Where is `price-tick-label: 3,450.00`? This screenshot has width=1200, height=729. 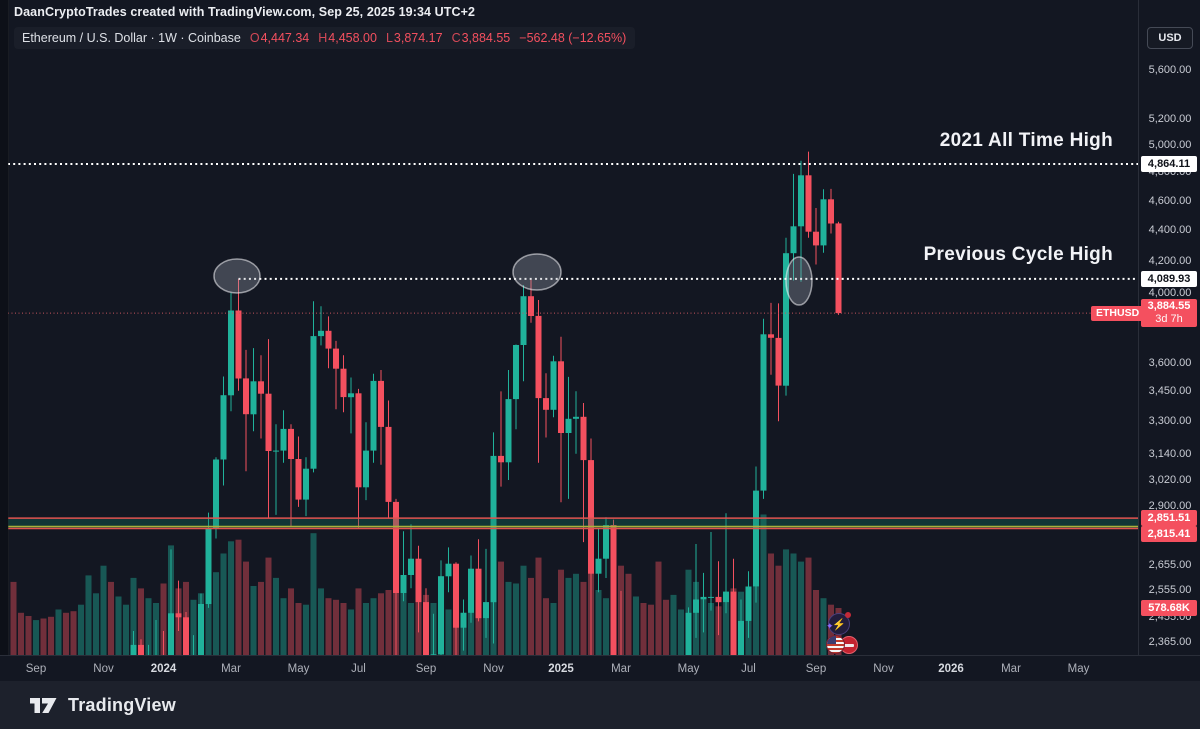
price-tick-label: 3,450.00 is located at coordinates (1170, 391).